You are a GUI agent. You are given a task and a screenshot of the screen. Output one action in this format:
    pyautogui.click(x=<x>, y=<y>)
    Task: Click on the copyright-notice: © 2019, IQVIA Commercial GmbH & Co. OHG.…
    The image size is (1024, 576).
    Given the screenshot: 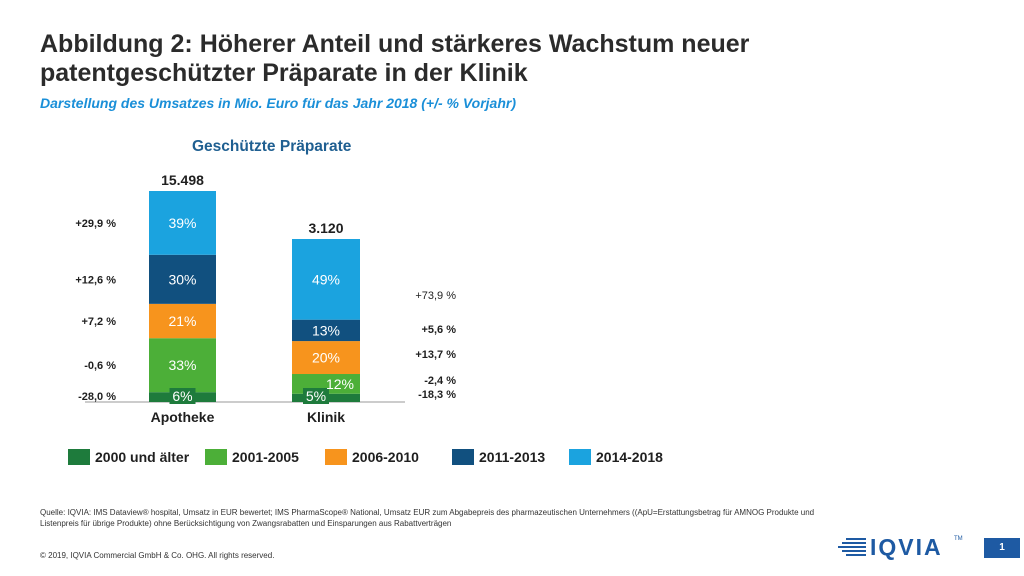 What is the action you would take?
    pyautogui.click(x=157, y=555)
    